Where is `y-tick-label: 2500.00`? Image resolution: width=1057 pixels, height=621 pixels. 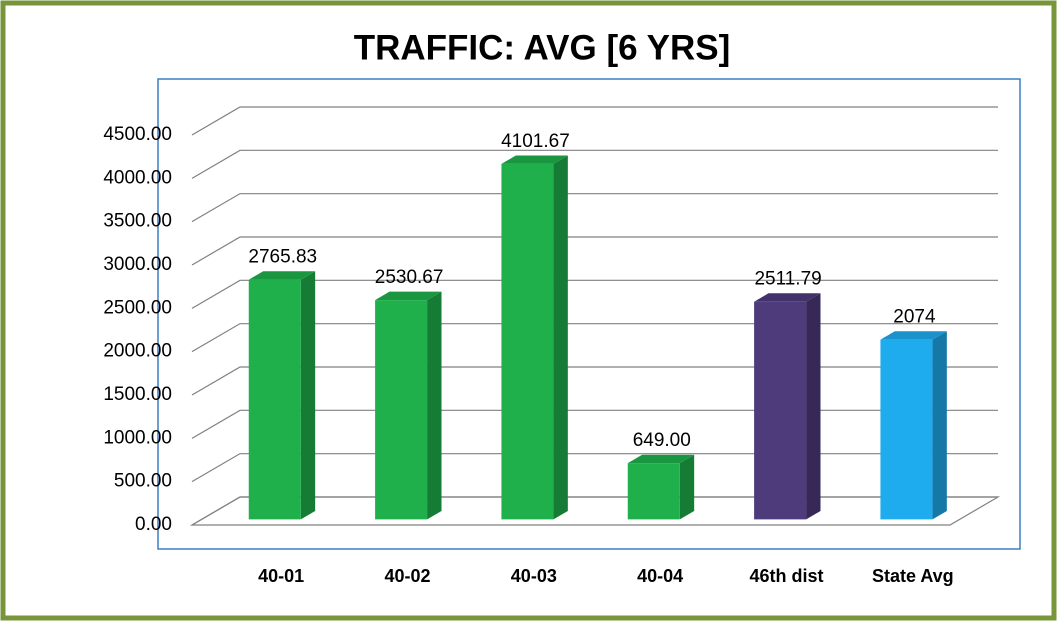
y-tick-label: 2500.00 is located at coordinates (137, 307).